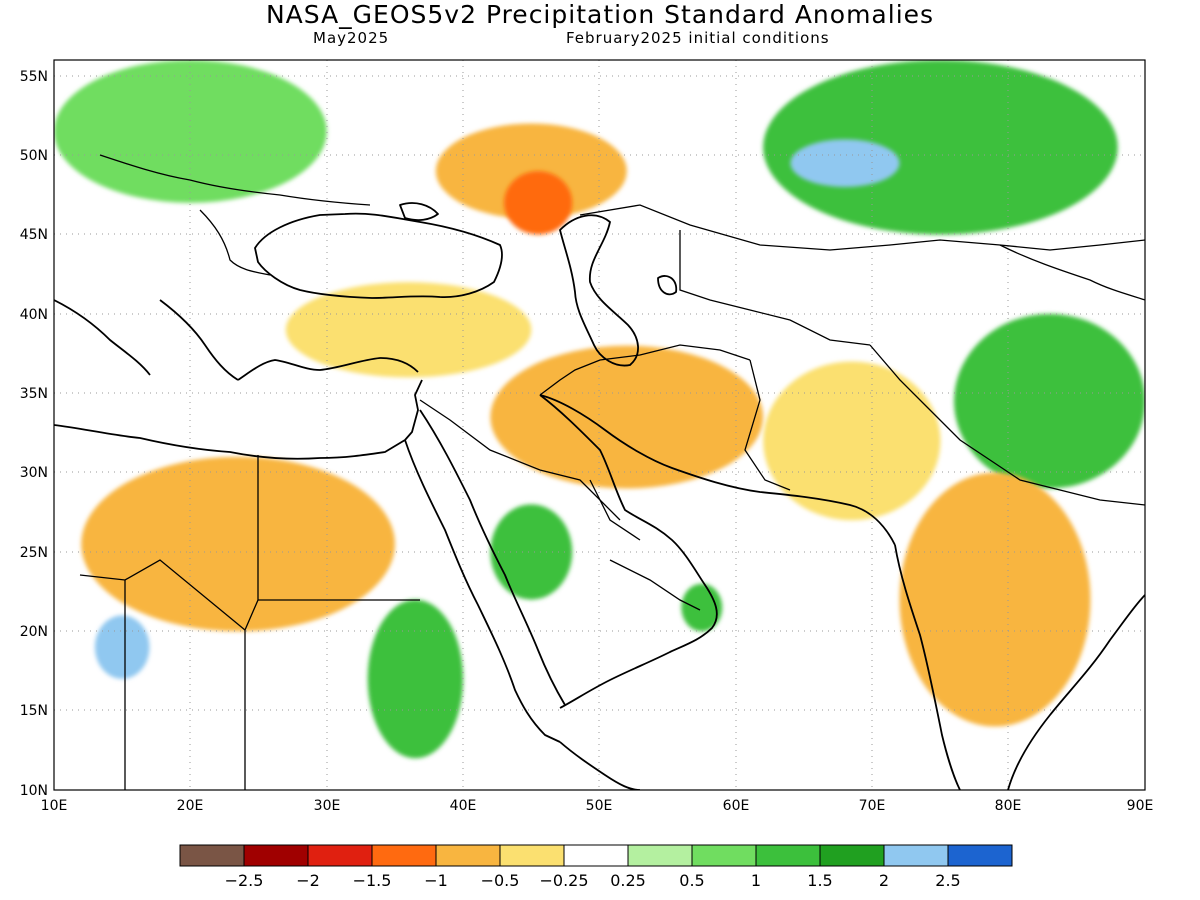 This screenshot has height=900, width=1200. Describe the element at coordinates (34, 235) in the screenshot. I see `lat-tick: 45N` at that location.